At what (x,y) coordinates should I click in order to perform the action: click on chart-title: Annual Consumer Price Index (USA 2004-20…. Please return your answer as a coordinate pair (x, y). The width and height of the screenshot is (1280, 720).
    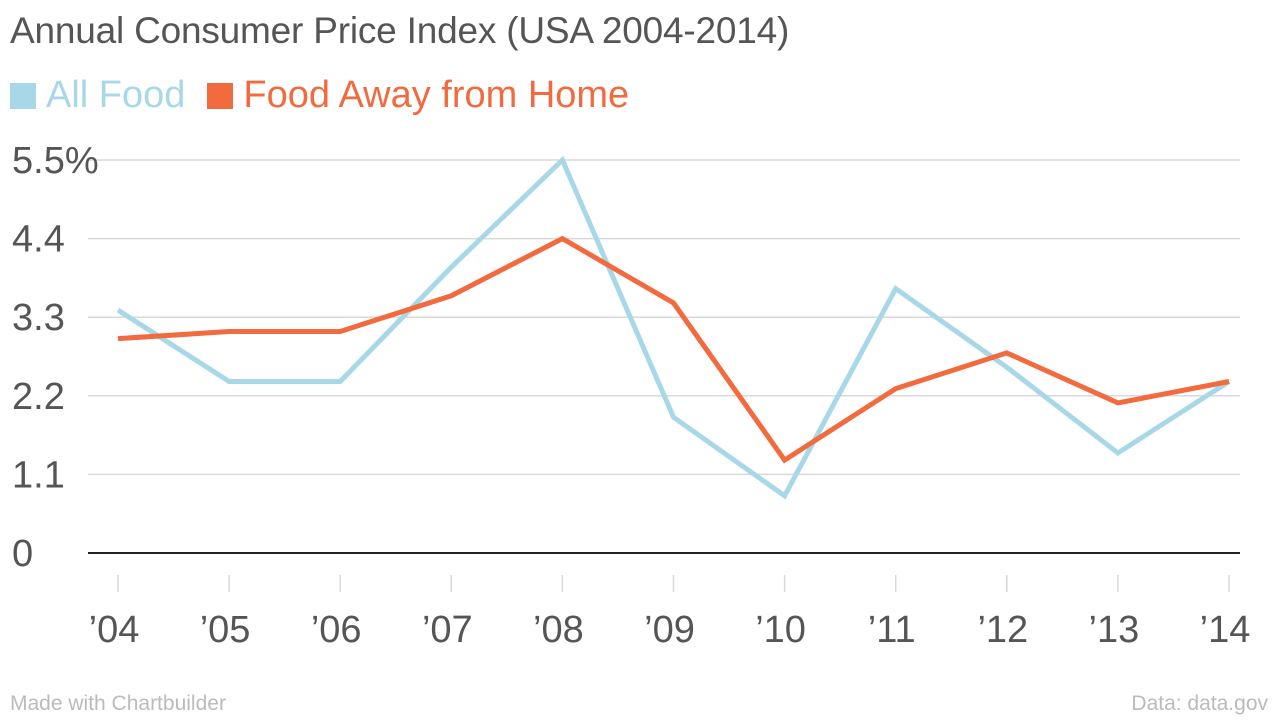
    Looking at the image, I should click on (400, 30).